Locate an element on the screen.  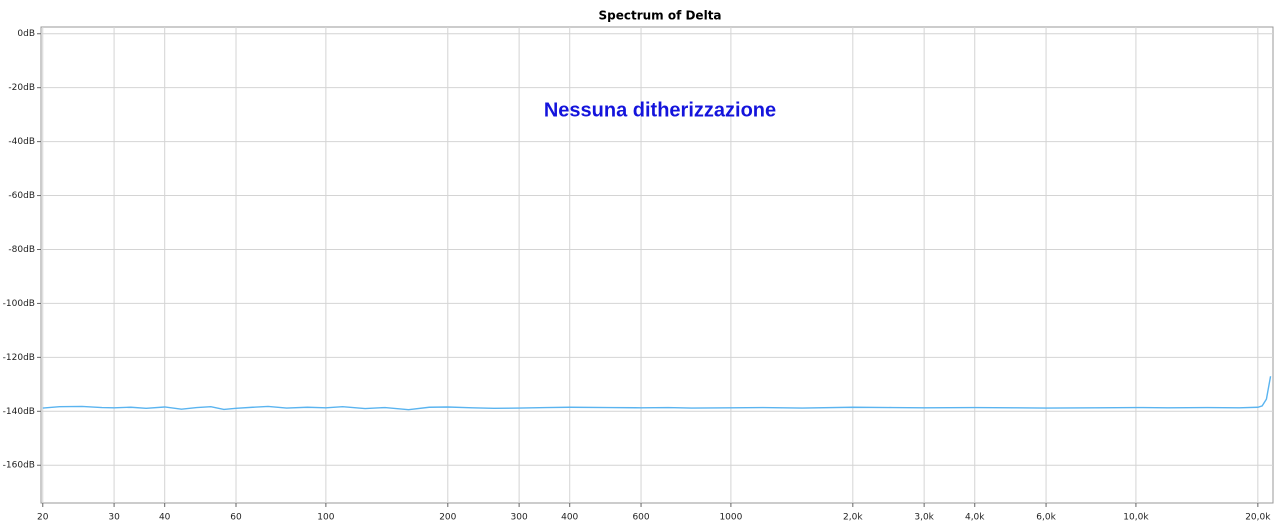
series-line is located at coordinates (657, 393).